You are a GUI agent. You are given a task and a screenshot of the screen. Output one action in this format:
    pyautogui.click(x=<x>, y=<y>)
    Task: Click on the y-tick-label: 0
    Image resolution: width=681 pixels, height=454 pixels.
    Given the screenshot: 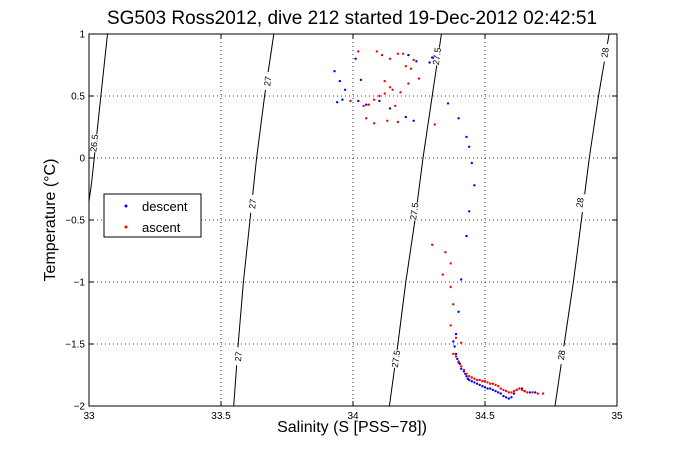 What is the action you would take?
    pyautogui.click(x=82, y=159)
    